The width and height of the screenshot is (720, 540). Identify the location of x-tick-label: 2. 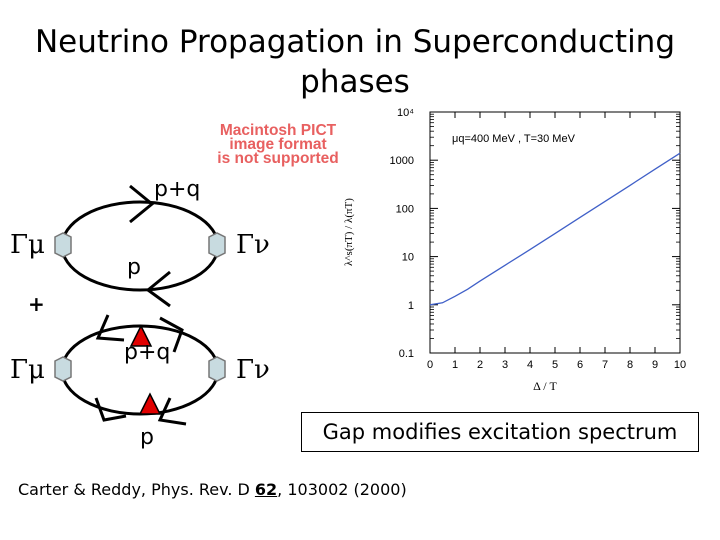
(480, 365).